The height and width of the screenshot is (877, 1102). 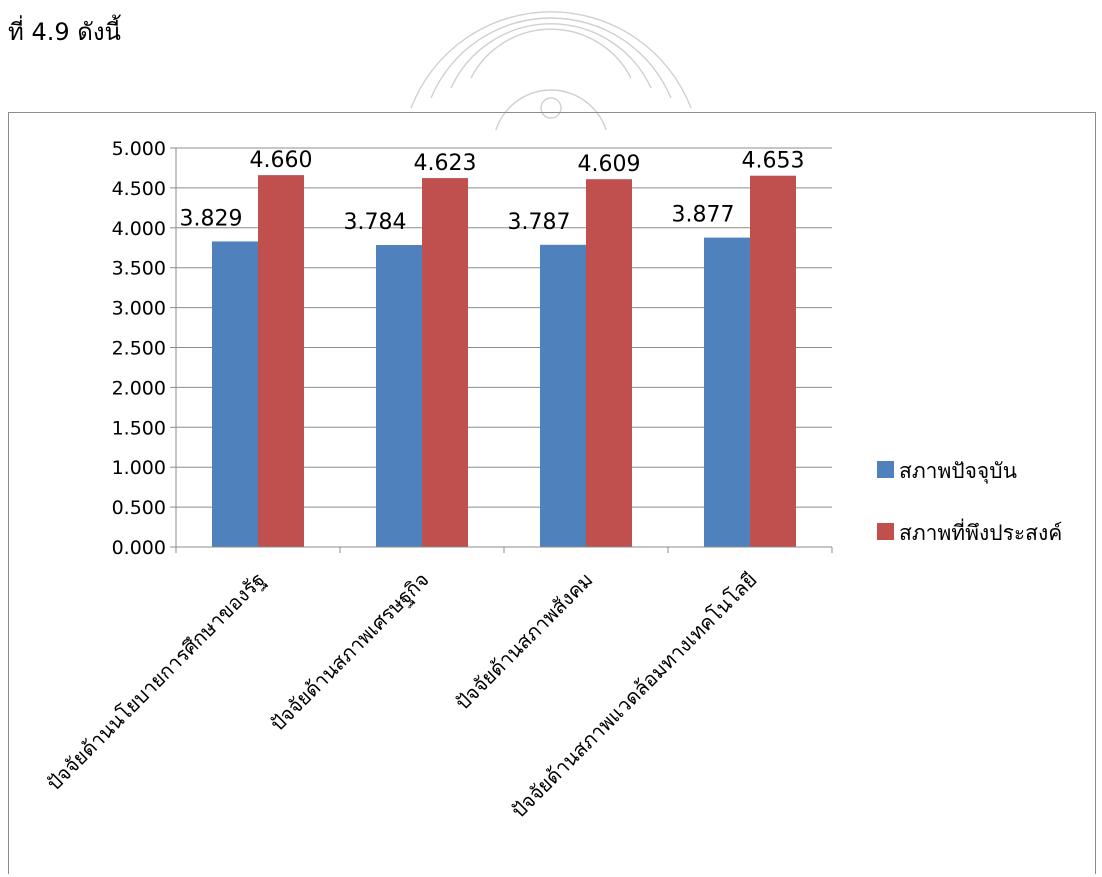 What do you see at coordinates (139, 548) in the screenshot?
I see `y-tick-label: 0.000` at bounding box center [139, 548].